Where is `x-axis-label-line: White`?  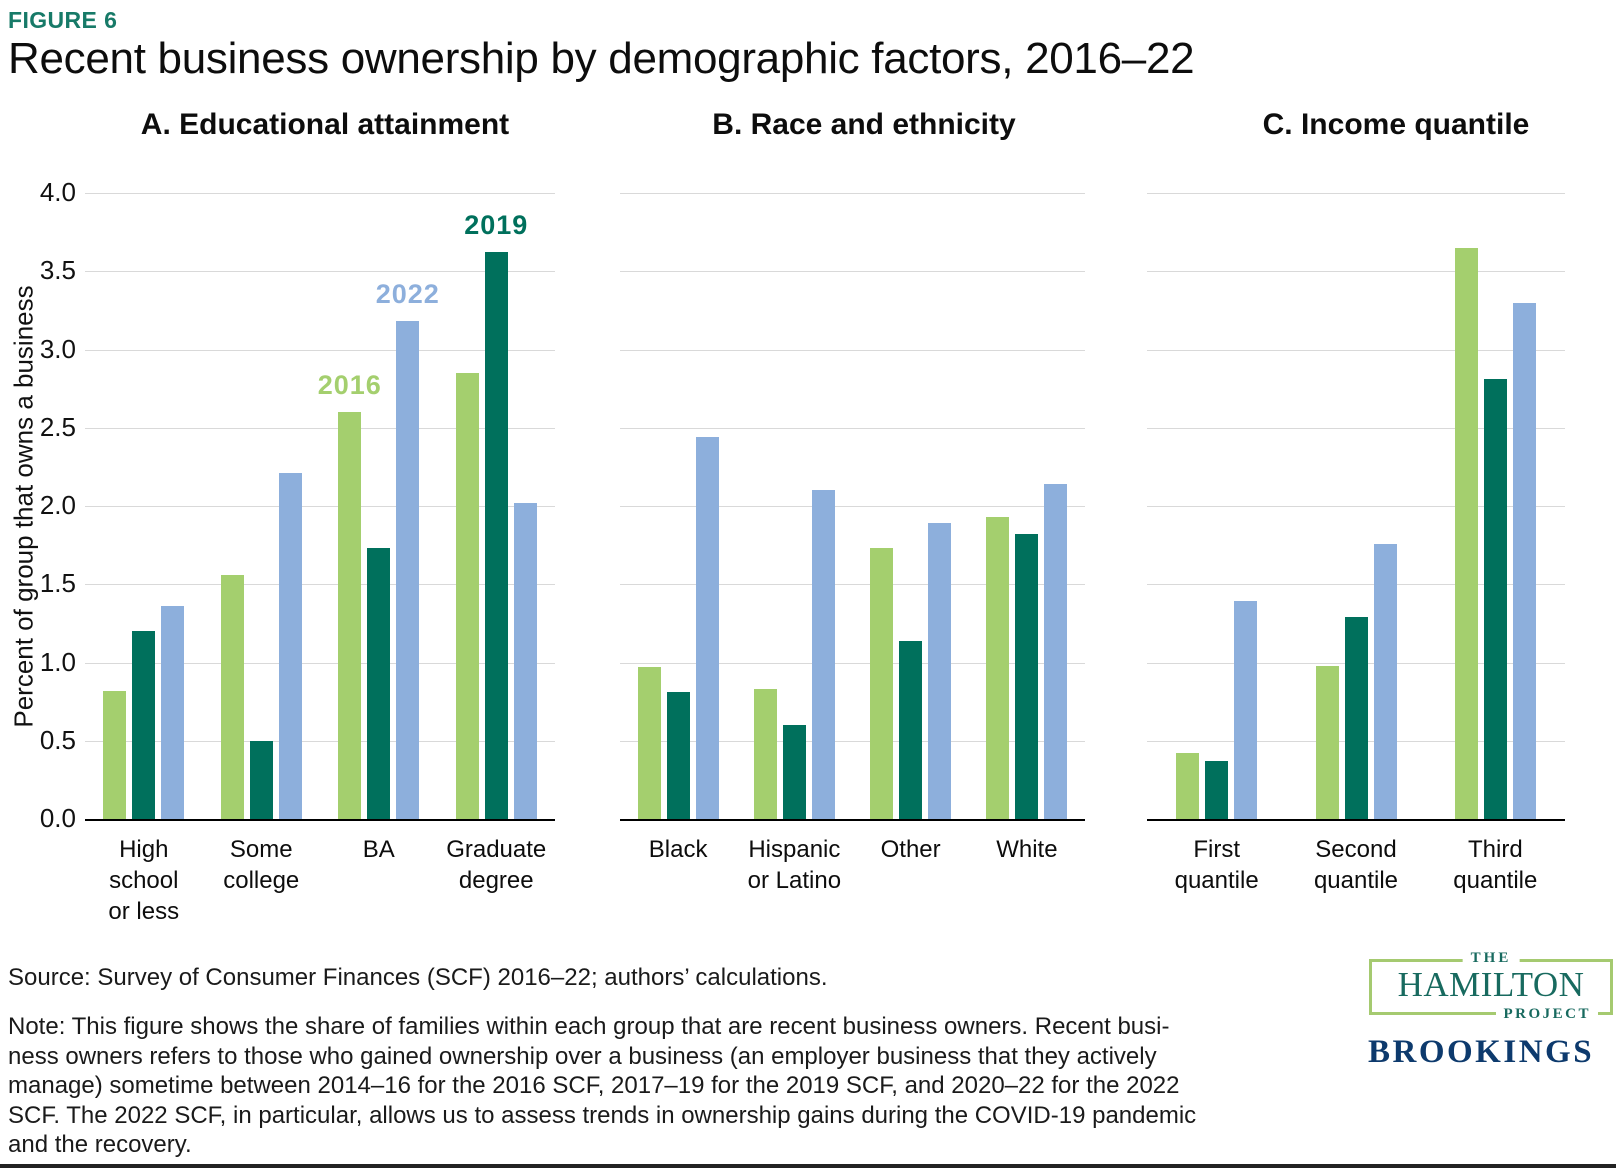
x-axis-label-line: White is located at coordinates (1027, 849).